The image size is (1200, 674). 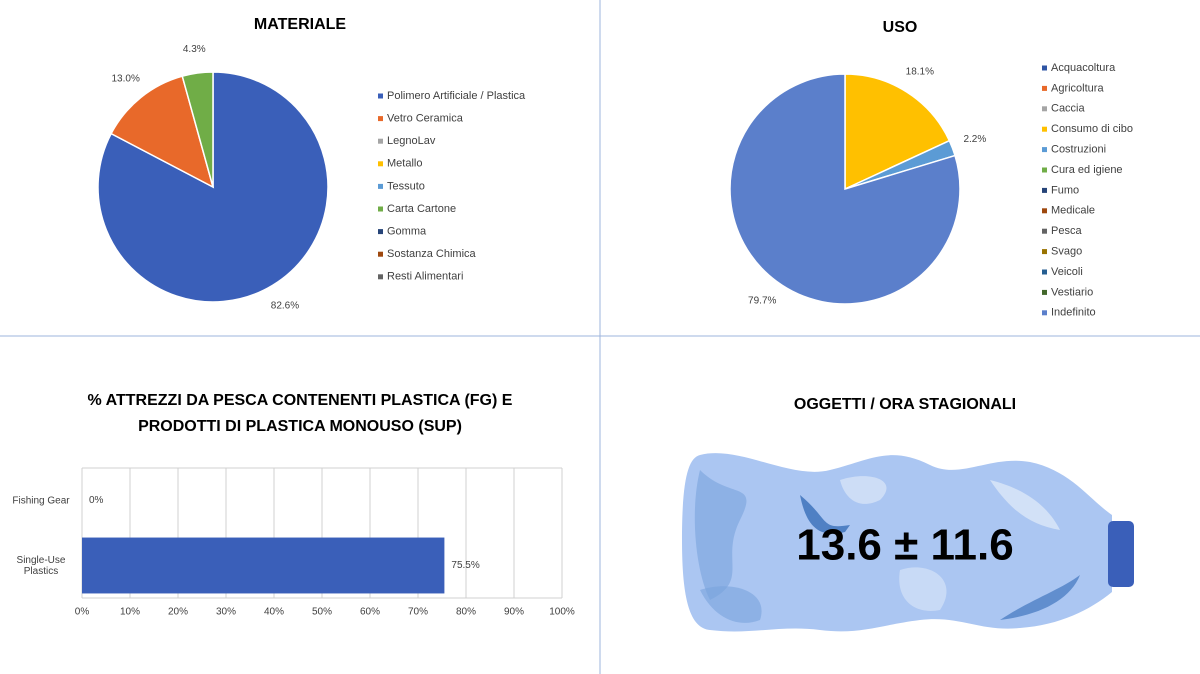 I want to click on data-label: 82.6%, so click(x=285, y=306).